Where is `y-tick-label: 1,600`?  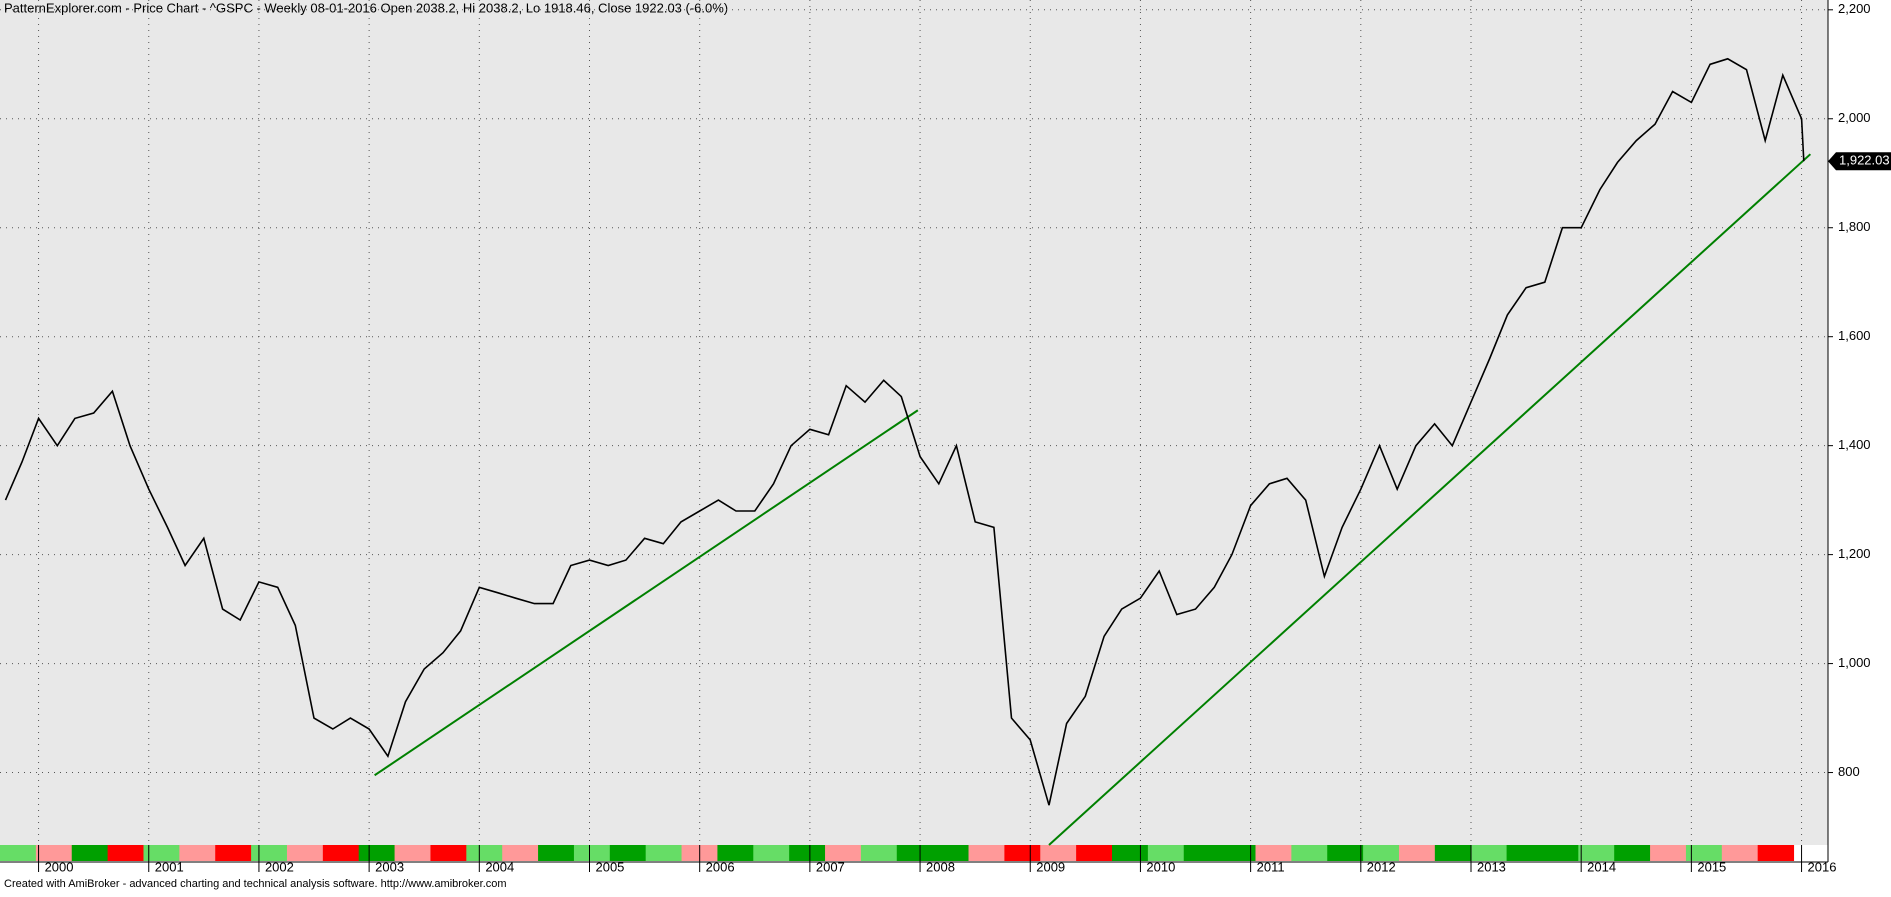 y-tick-label: 1,600 is located at coordinates (1854, 335).